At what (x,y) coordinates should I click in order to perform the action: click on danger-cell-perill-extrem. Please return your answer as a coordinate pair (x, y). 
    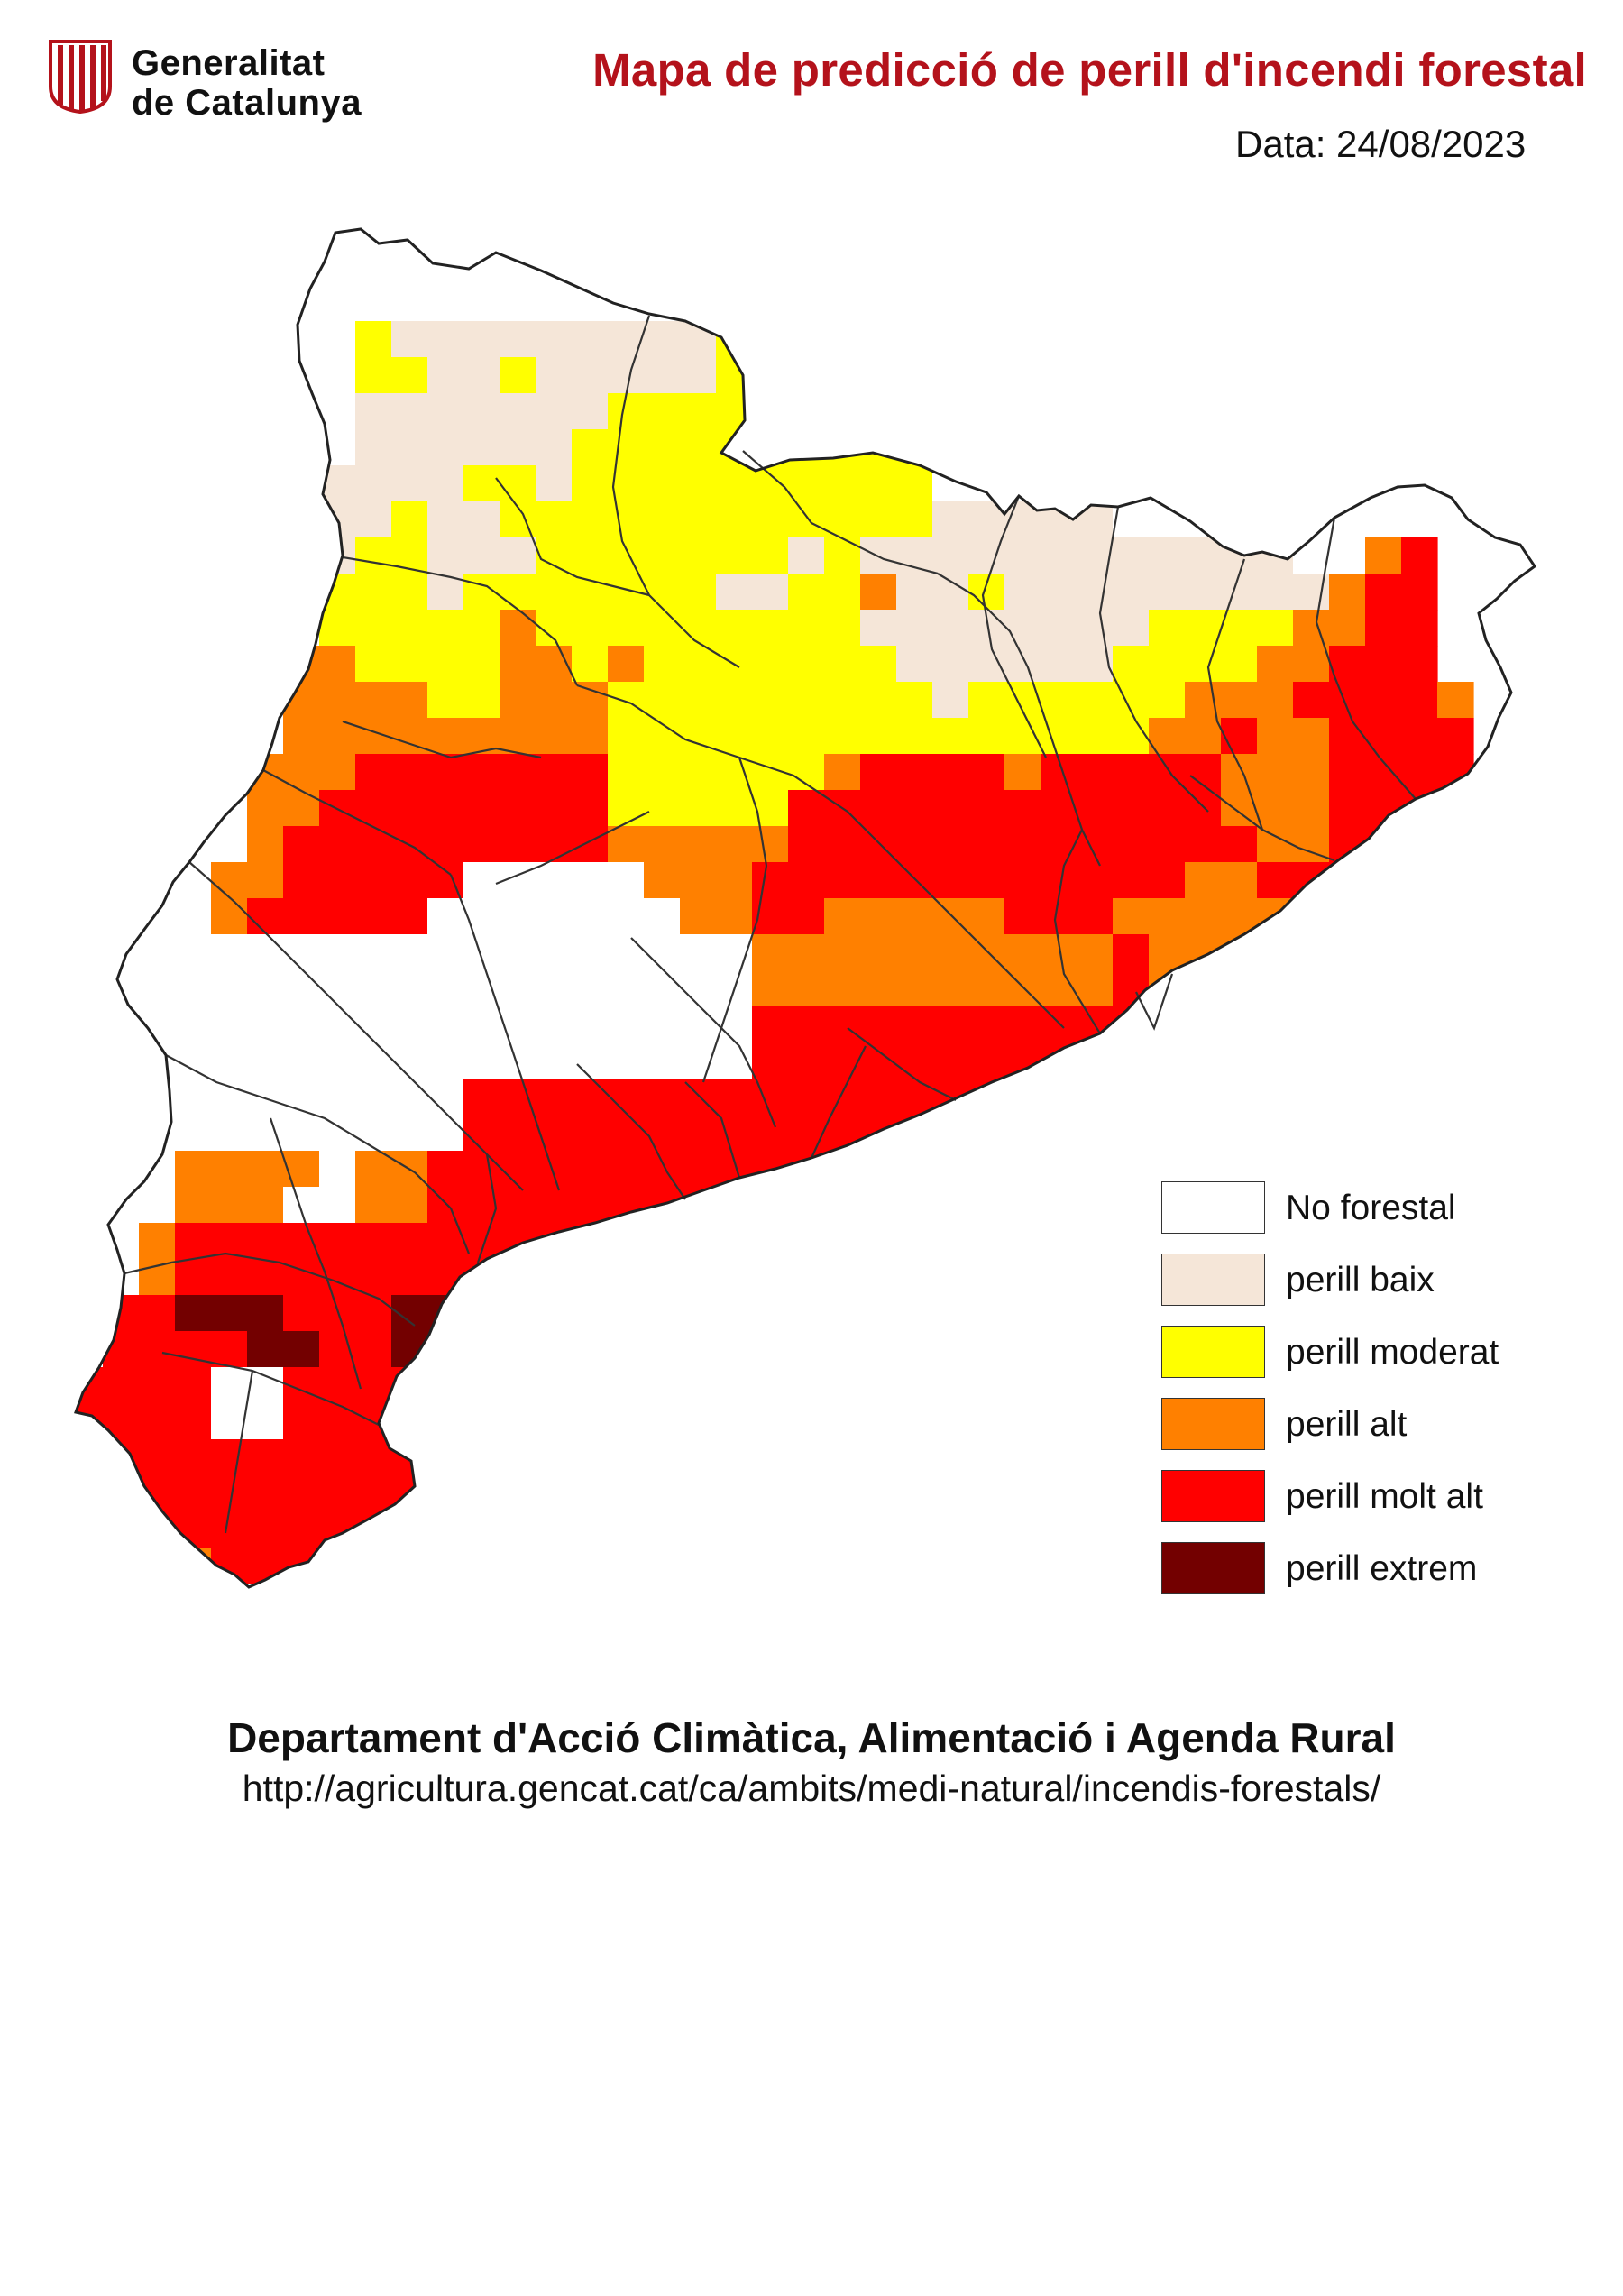
    Looking at the image, I should click on (1131, 1241).